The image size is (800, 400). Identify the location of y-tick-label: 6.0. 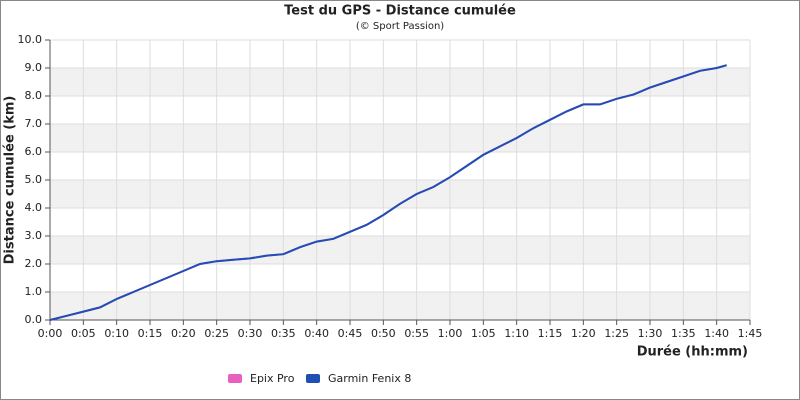
(34, 151).